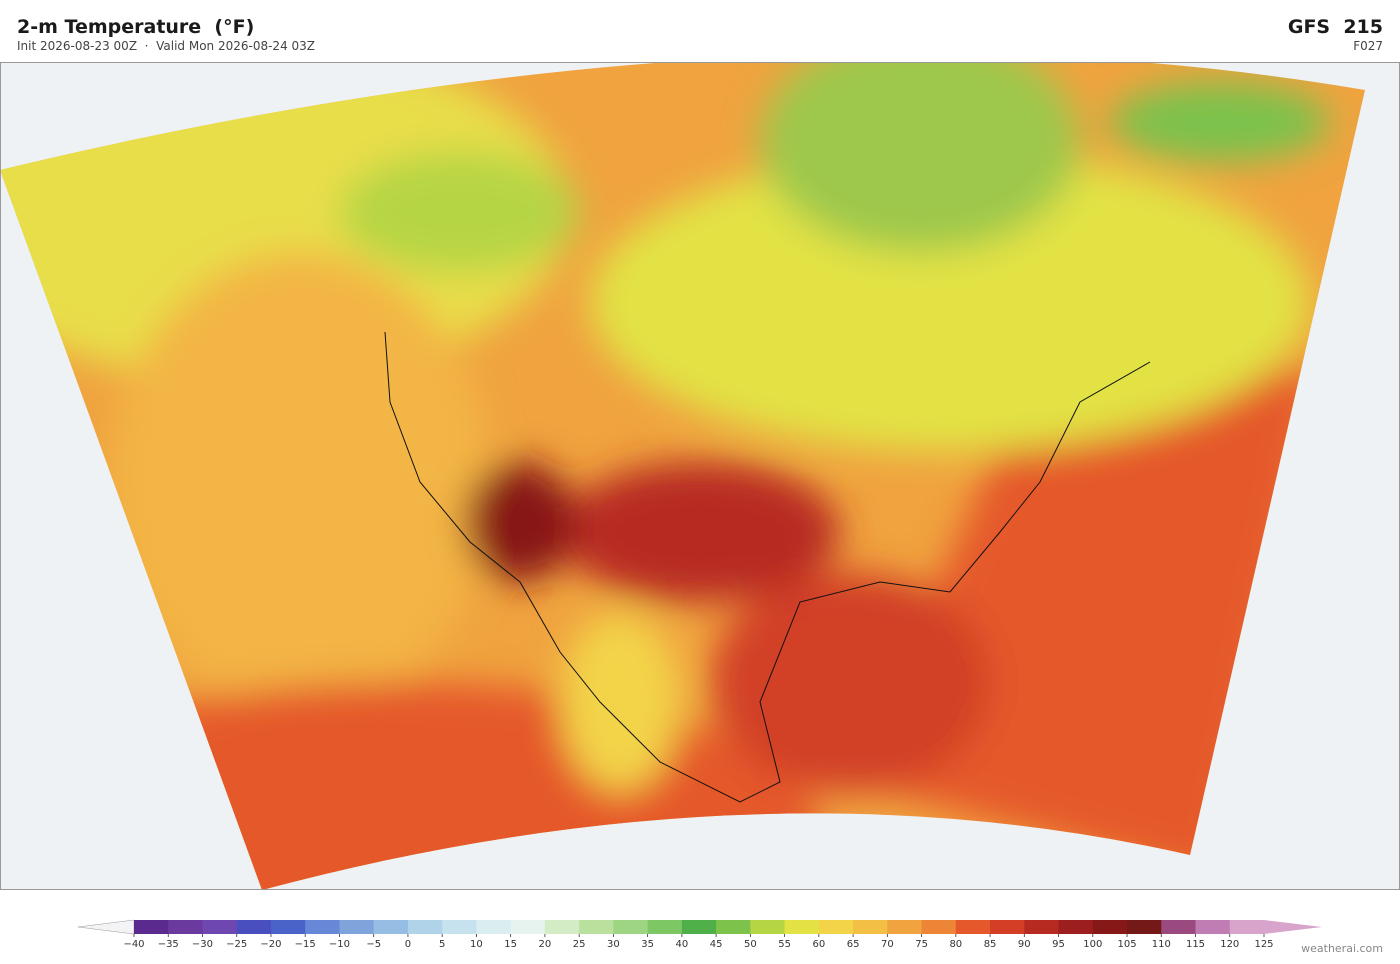 This screenshot has height=964, width=1400. What do you see at coordinates (202, 944) in the screenshot?
I see `colorbar-tick-label: −30` at bounding box center [202, 944].